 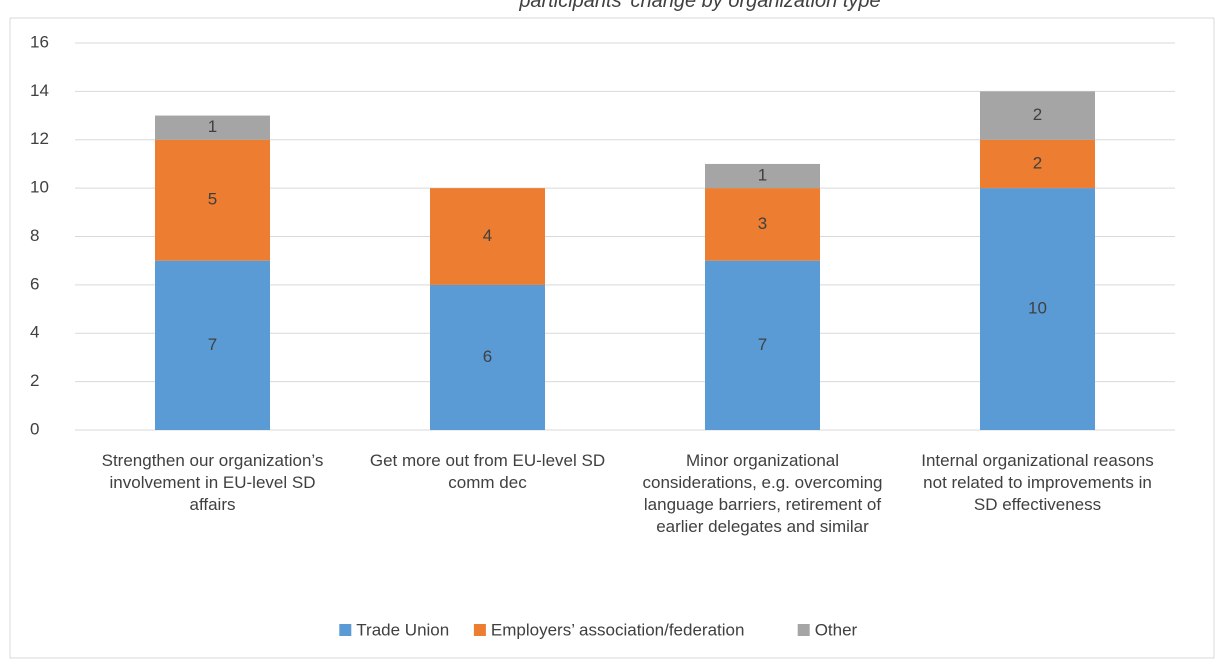 What do you see at coordinates (39, 138) in the screenshot?
I see `y-tick-label: 12` at bounding box center [39, 138].